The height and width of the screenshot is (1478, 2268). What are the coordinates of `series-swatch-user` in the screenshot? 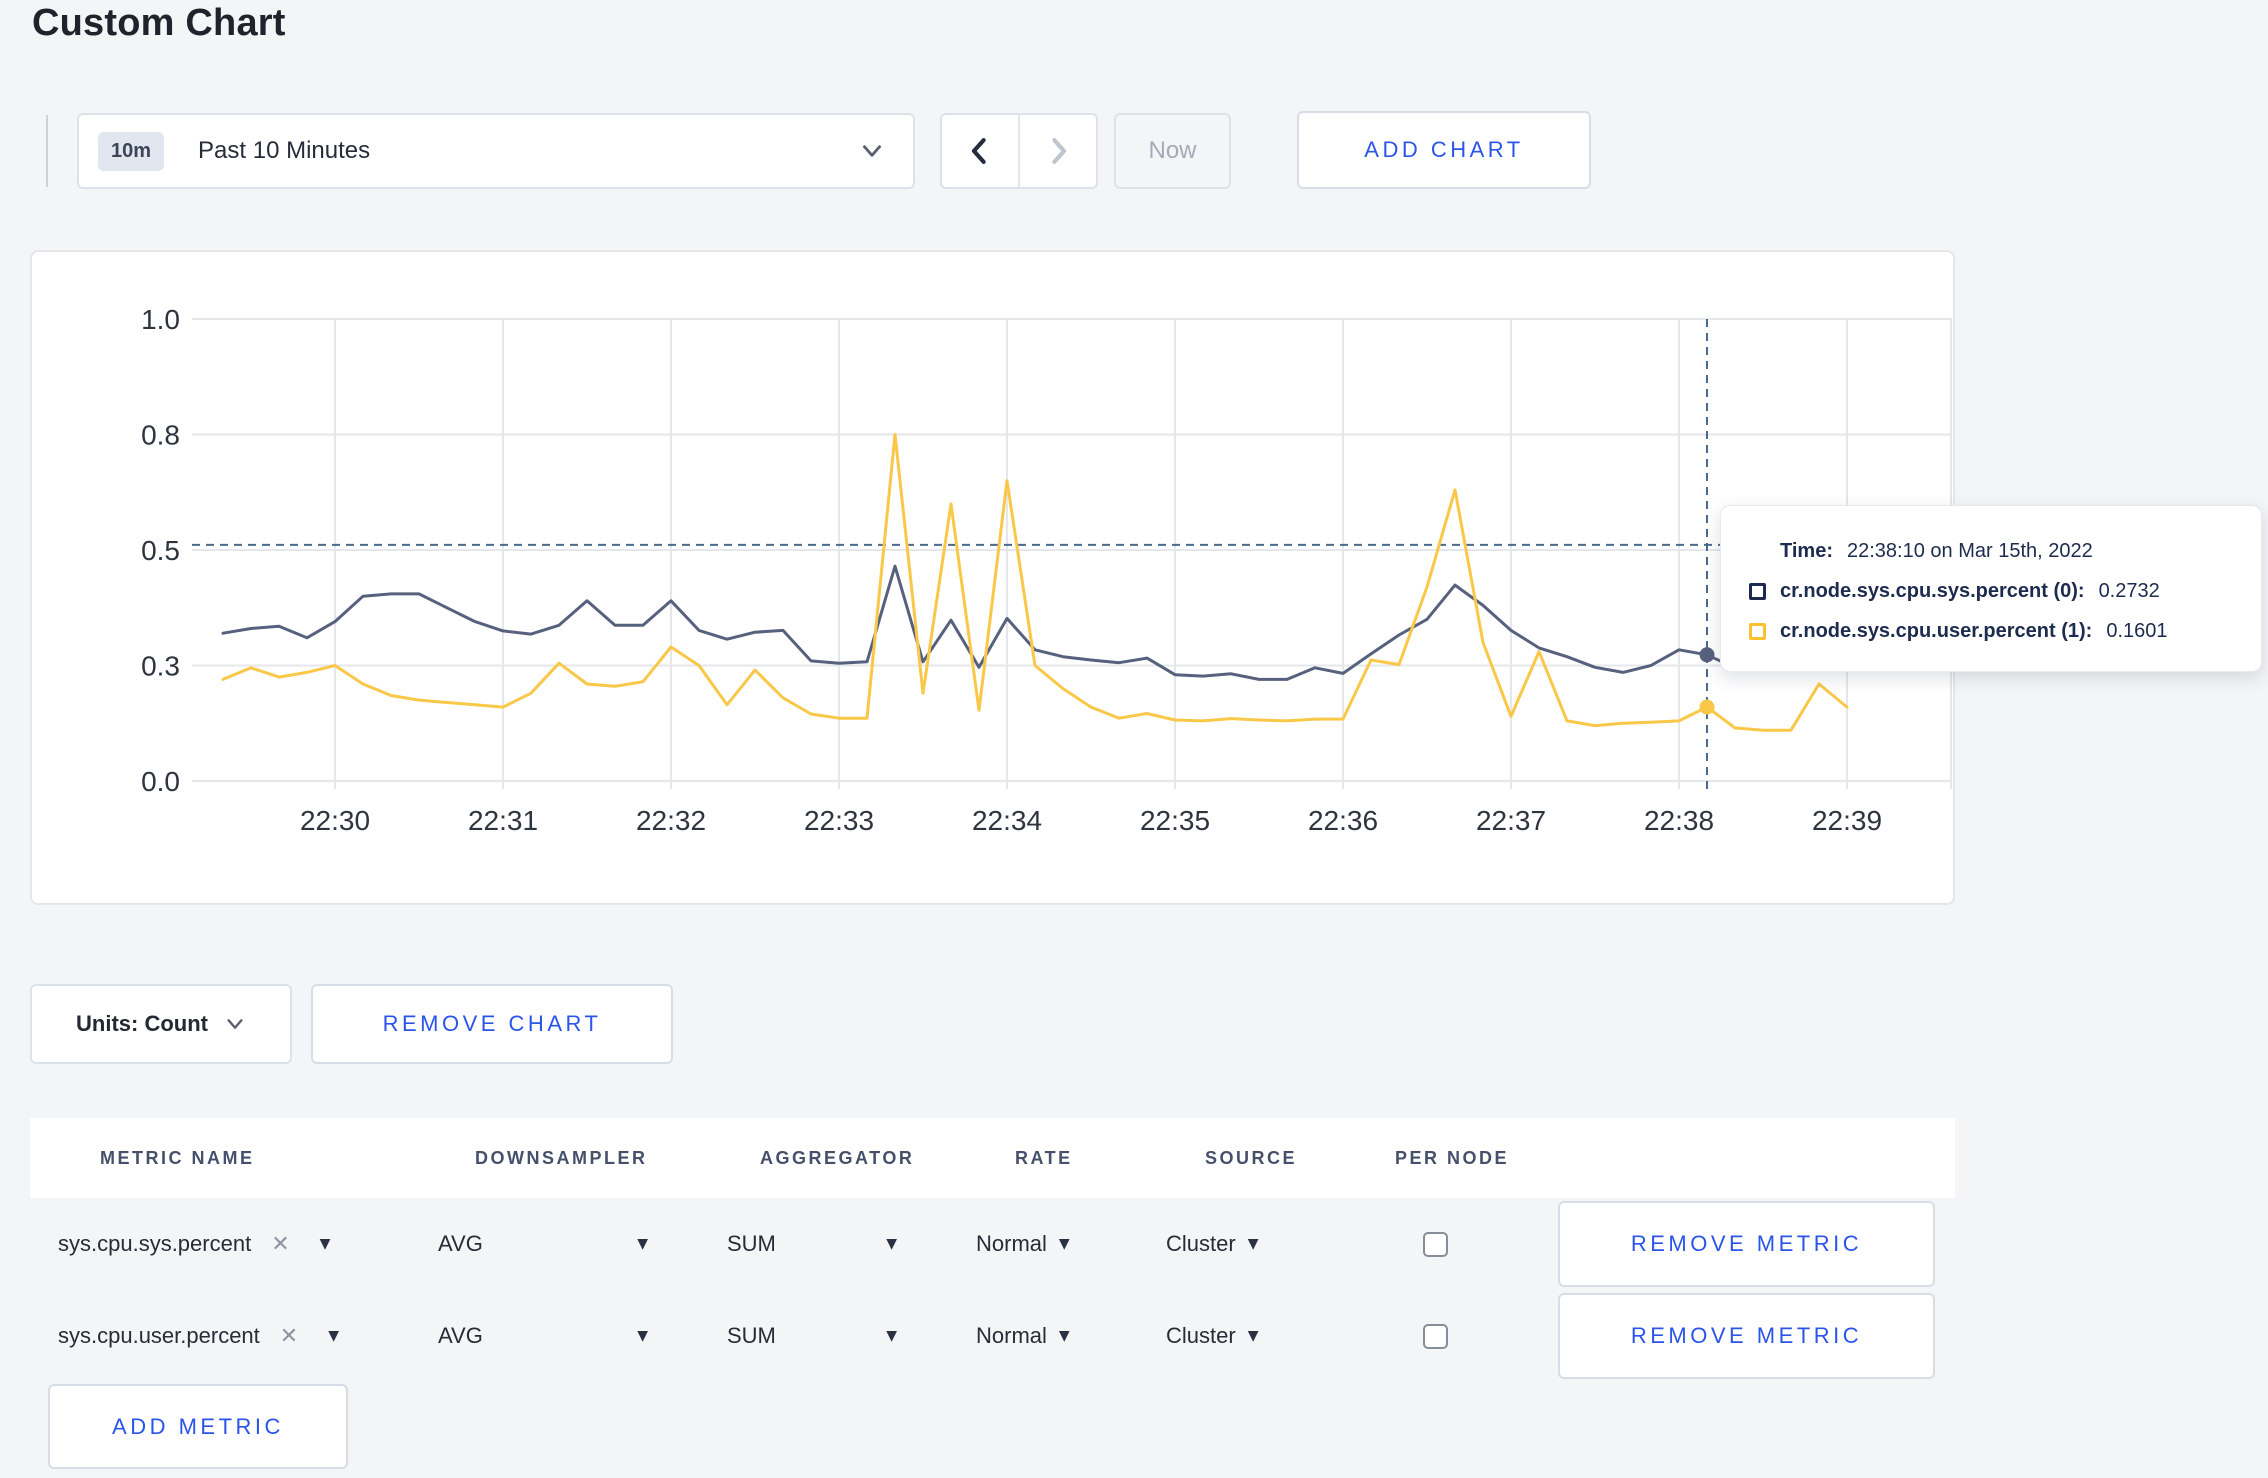 It's located at (1757, 631).